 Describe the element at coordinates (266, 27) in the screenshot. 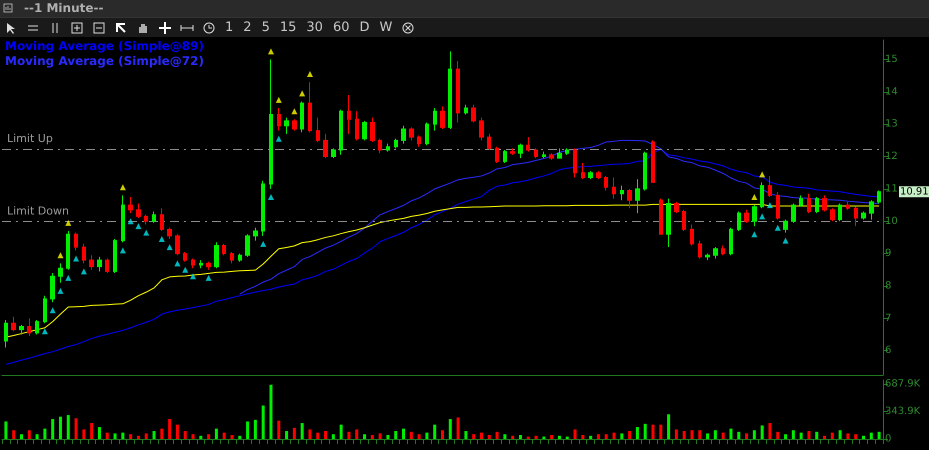

I see `text: 5` at that location.